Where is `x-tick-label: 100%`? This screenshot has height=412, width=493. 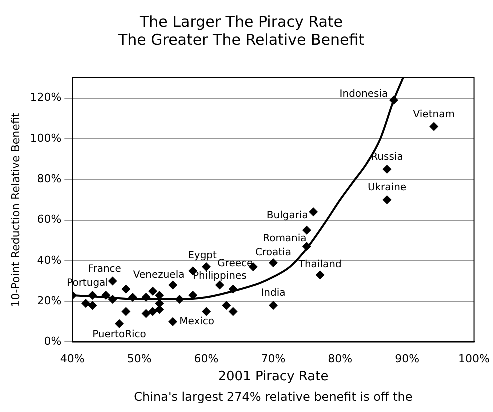 x-tick-label: 100% is located at coordinates (474, 359).